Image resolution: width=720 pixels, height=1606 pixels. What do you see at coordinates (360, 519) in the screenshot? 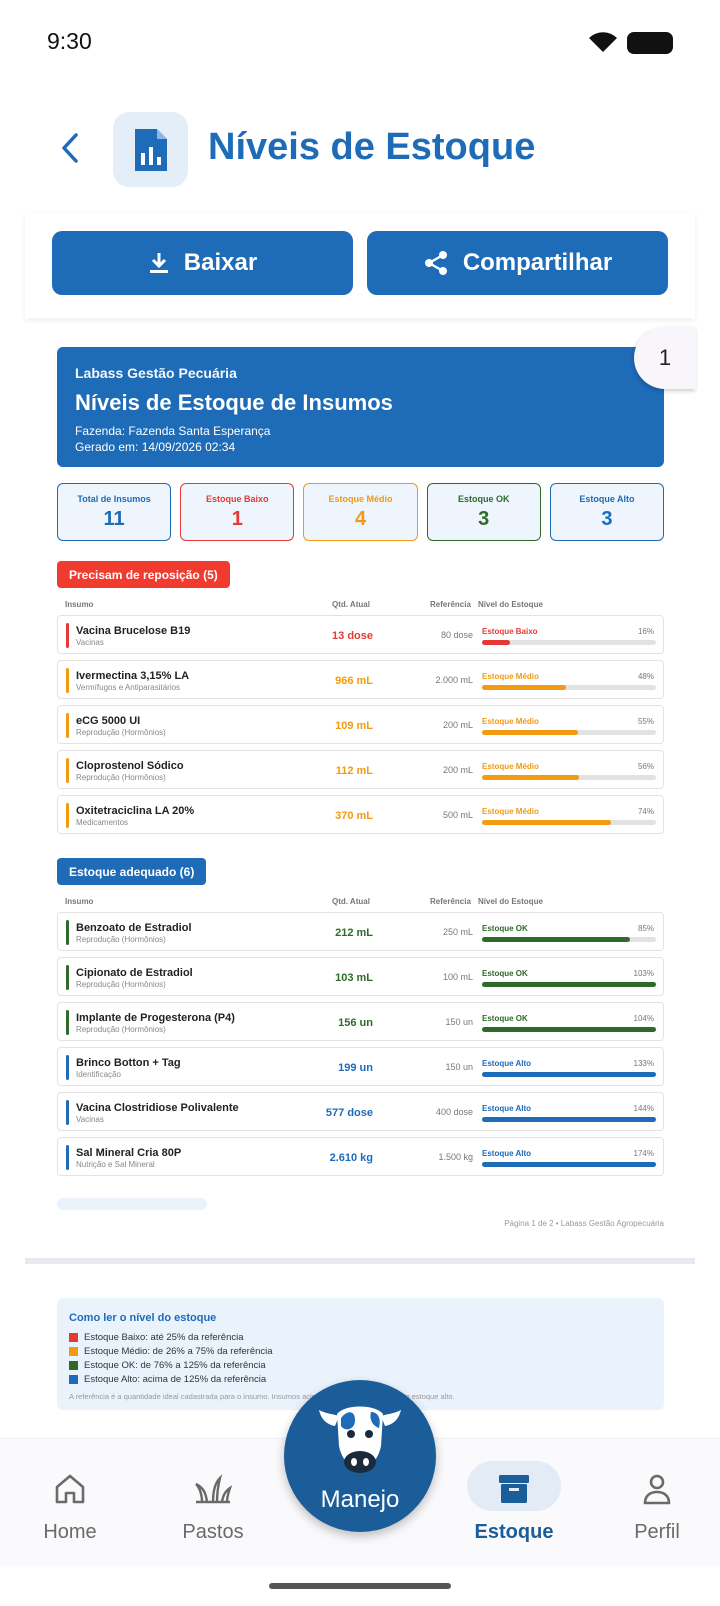
I see `summary-card-value: 4` at bounding box center [360, 519].